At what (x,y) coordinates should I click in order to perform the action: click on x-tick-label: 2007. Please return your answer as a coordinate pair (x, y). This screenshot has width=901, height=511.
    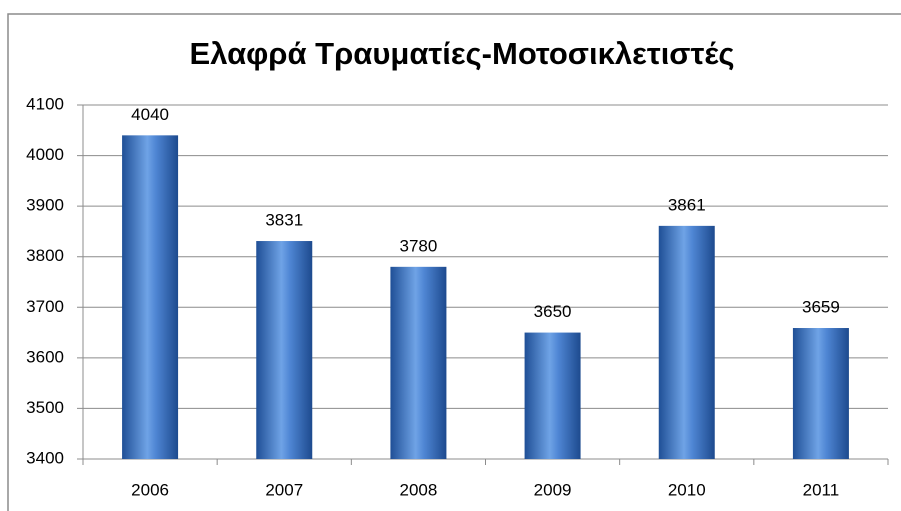
    Looking at the image, I should click on (284, 489).